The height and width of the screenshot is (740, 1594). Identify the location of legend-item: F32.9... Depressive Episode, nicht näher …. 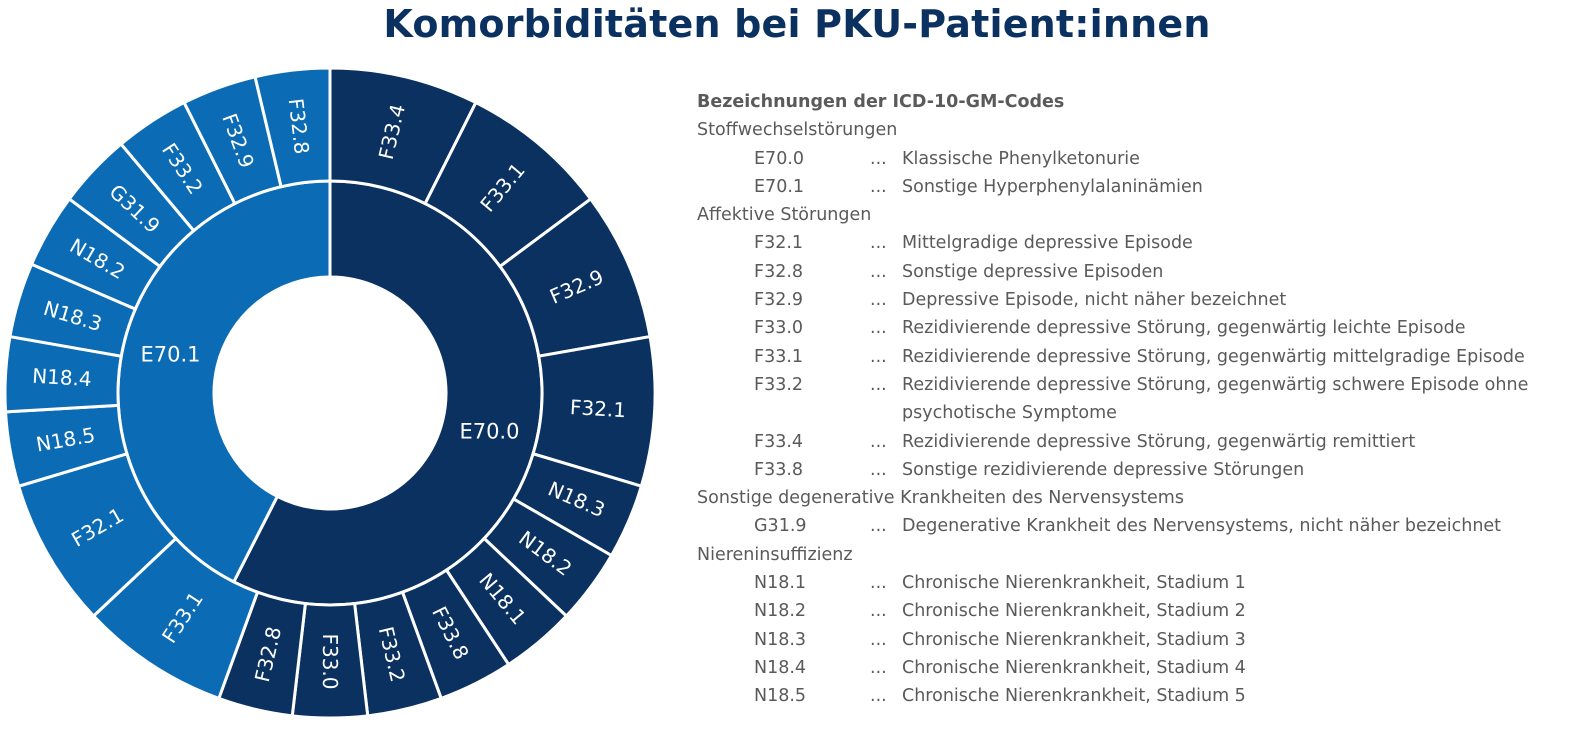
(1142, 300).